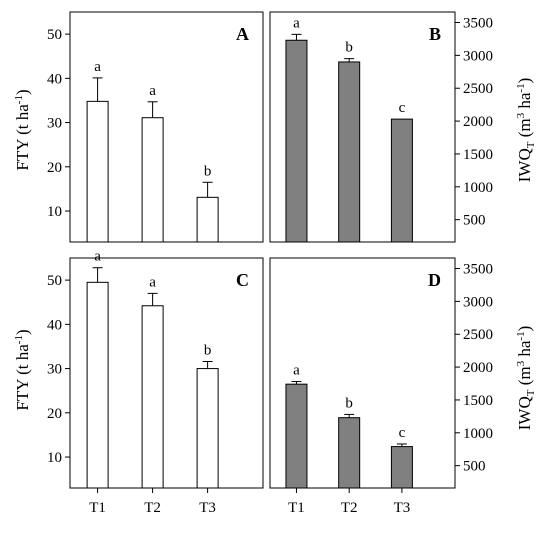 The height and width of the screenshot is (533, 550). What do you see at coordinates (478, 270) in the screenshot?
I see `panel-d-ytick-label: 3500` at bounding box center [478, 270].